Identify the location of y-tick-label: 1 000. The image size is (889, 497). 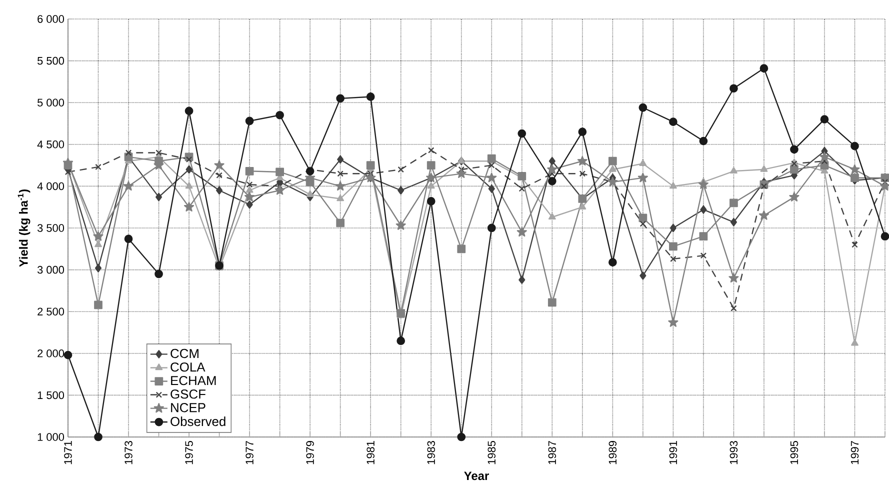
(51, 437).